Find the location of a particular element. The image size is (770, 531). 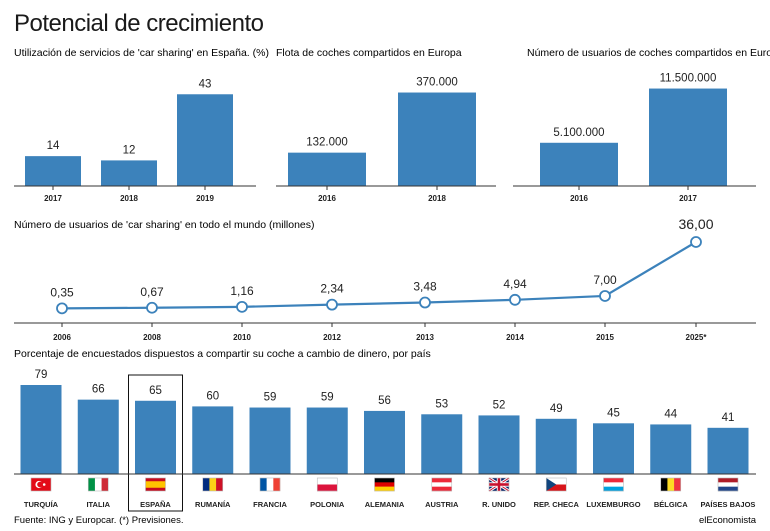

flota-tick-label: 2016 is located at coordinates (327, 198).